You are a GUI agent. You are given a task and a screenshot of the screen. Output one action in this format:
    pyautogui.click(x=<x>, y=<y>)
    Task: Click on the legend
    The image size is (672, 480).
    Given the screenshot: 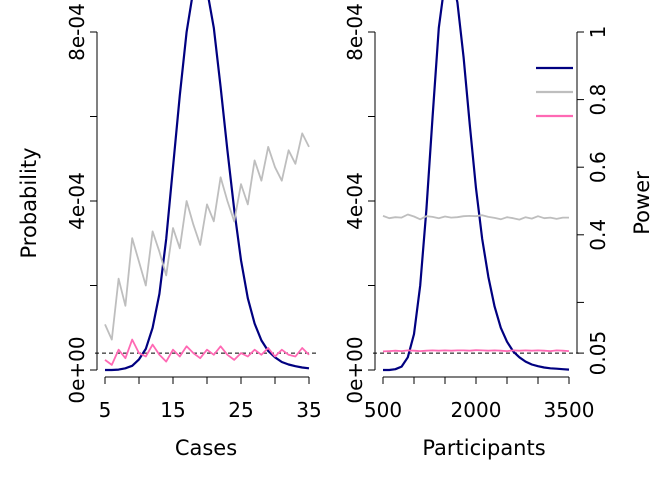 What is the action you would take?
    pyautogui.click(x=554, y=92)
    